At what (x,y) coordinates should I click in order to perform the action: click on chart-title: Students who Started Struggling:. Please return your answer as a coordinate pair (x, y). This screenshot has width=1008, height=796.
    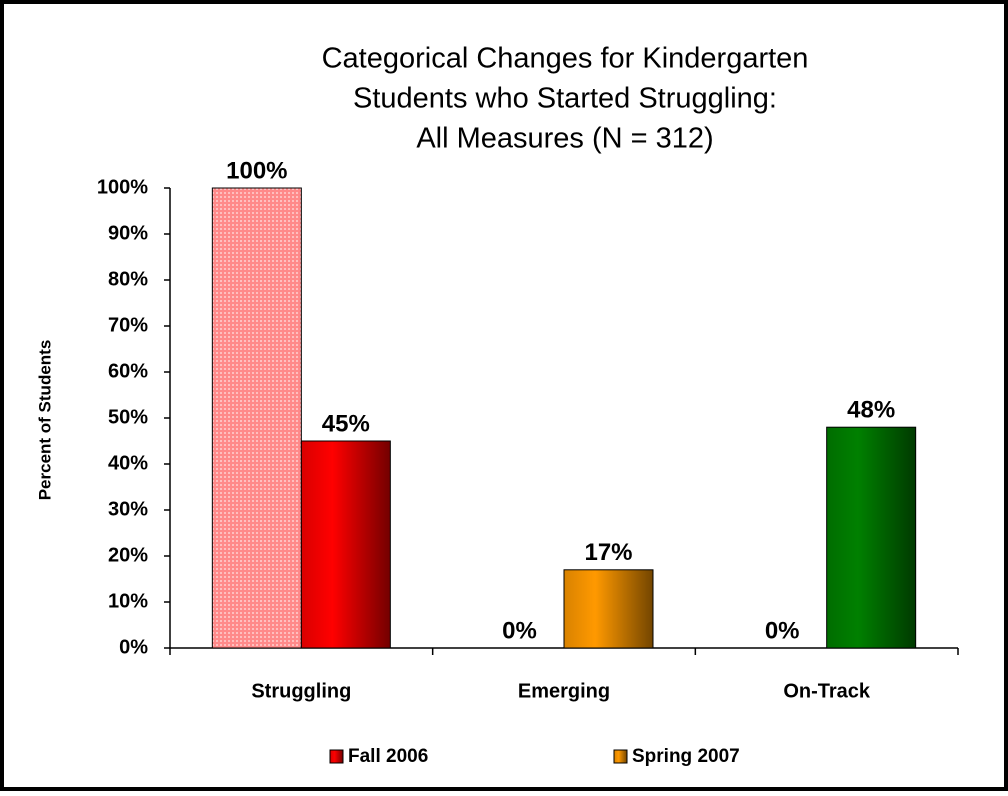
    Looking at the image, I should click on (565, 99).